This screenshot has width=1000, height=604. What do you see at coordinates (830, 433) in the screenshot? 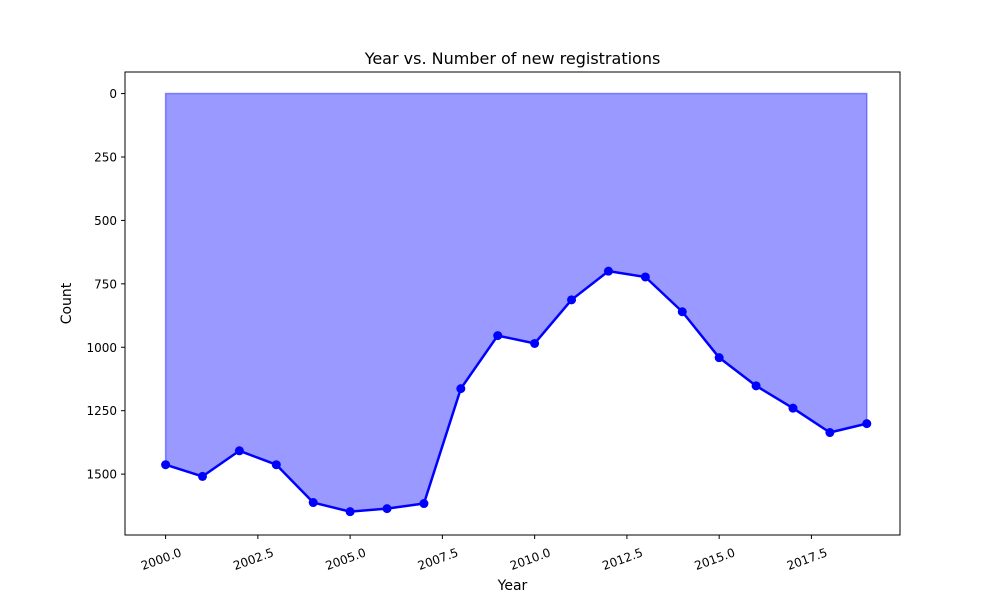
I see `data-point-2018` at bounding box center [830, 433].